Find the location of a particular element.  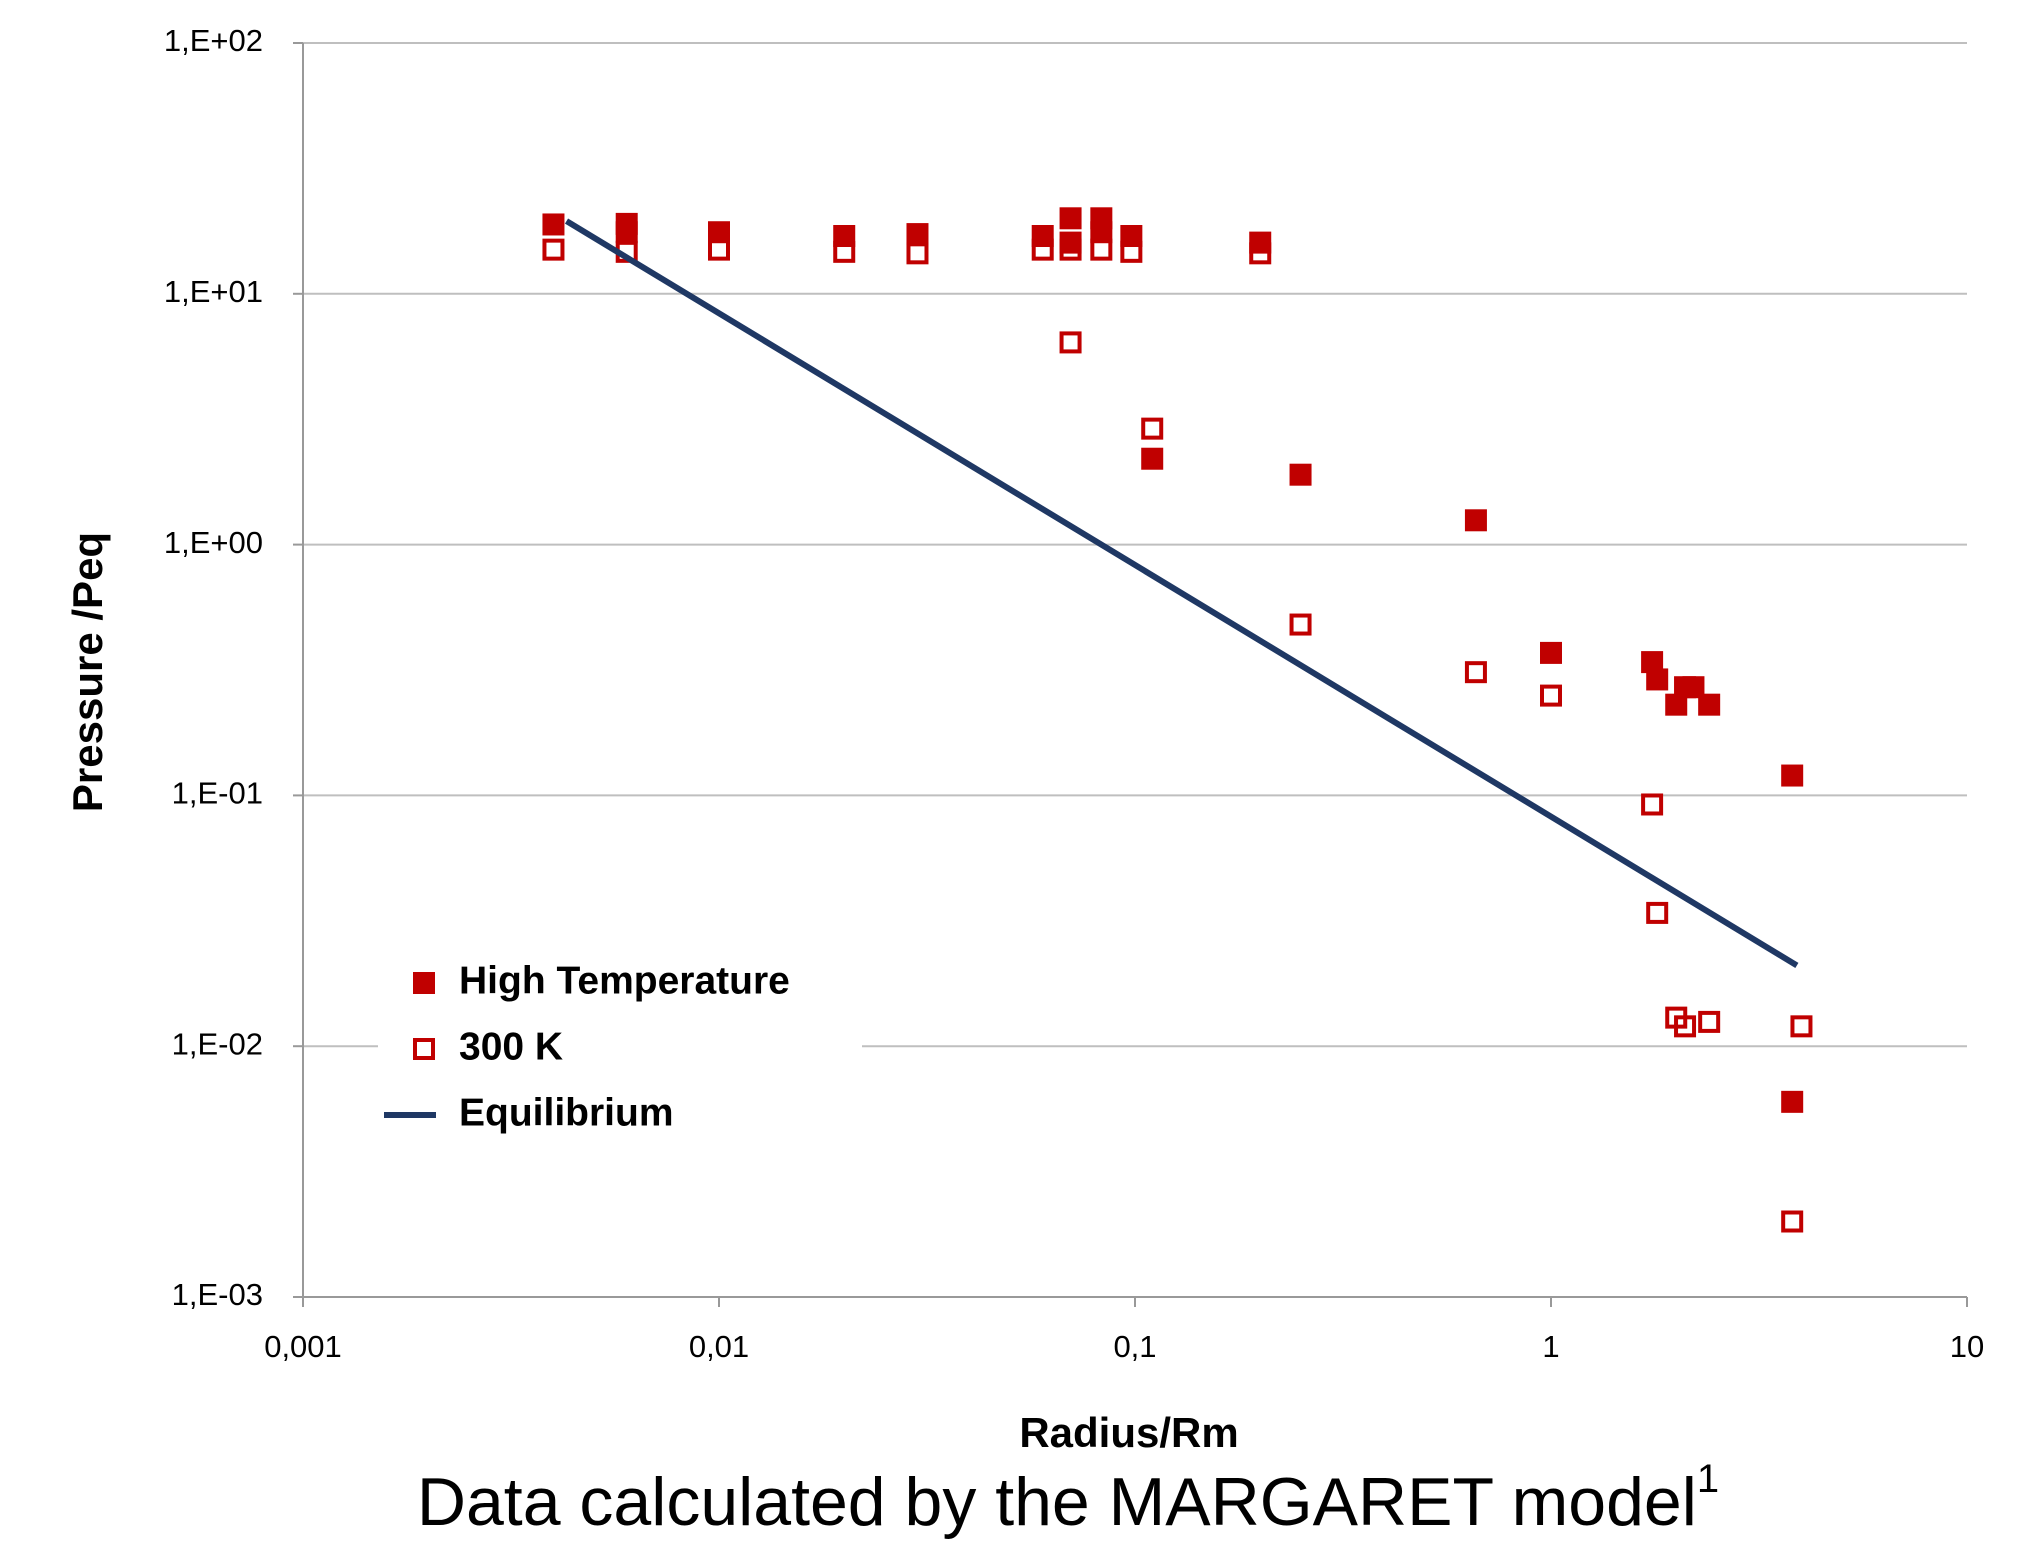

x-tick-label: 0,01 is located at coordinates (719, 1346).